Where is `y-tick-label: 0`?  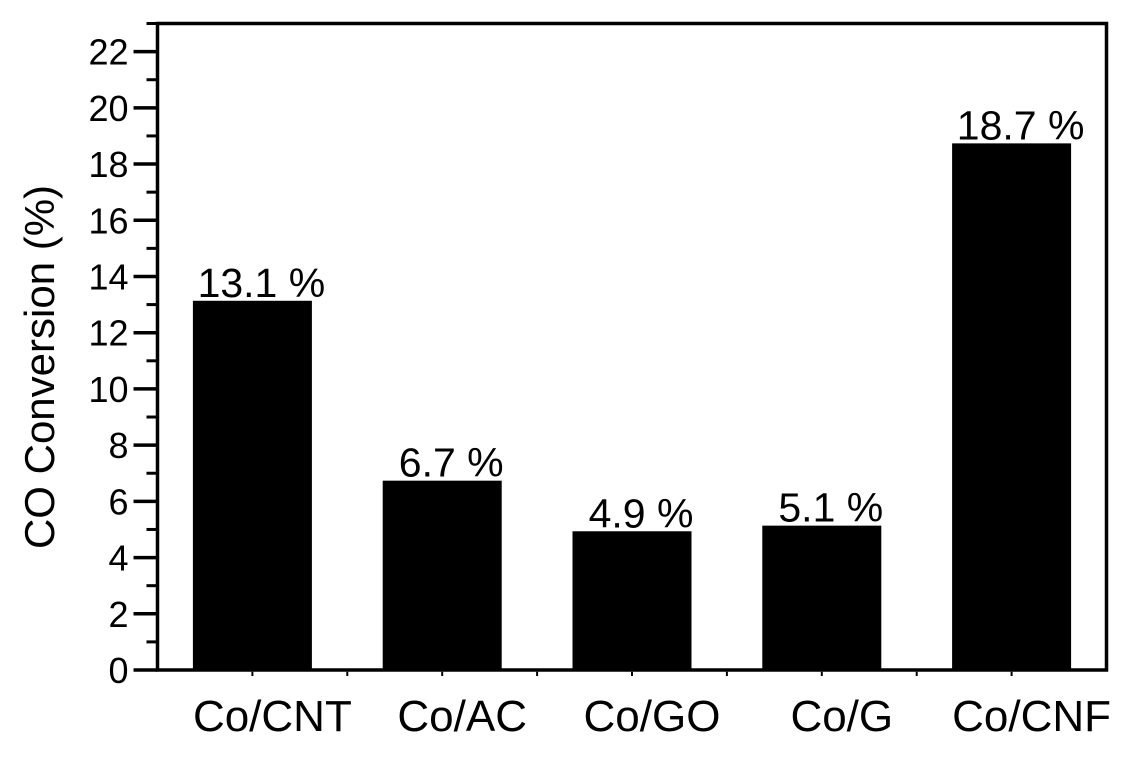 y-tick-label: 0 is located at coordinates (118, 670).